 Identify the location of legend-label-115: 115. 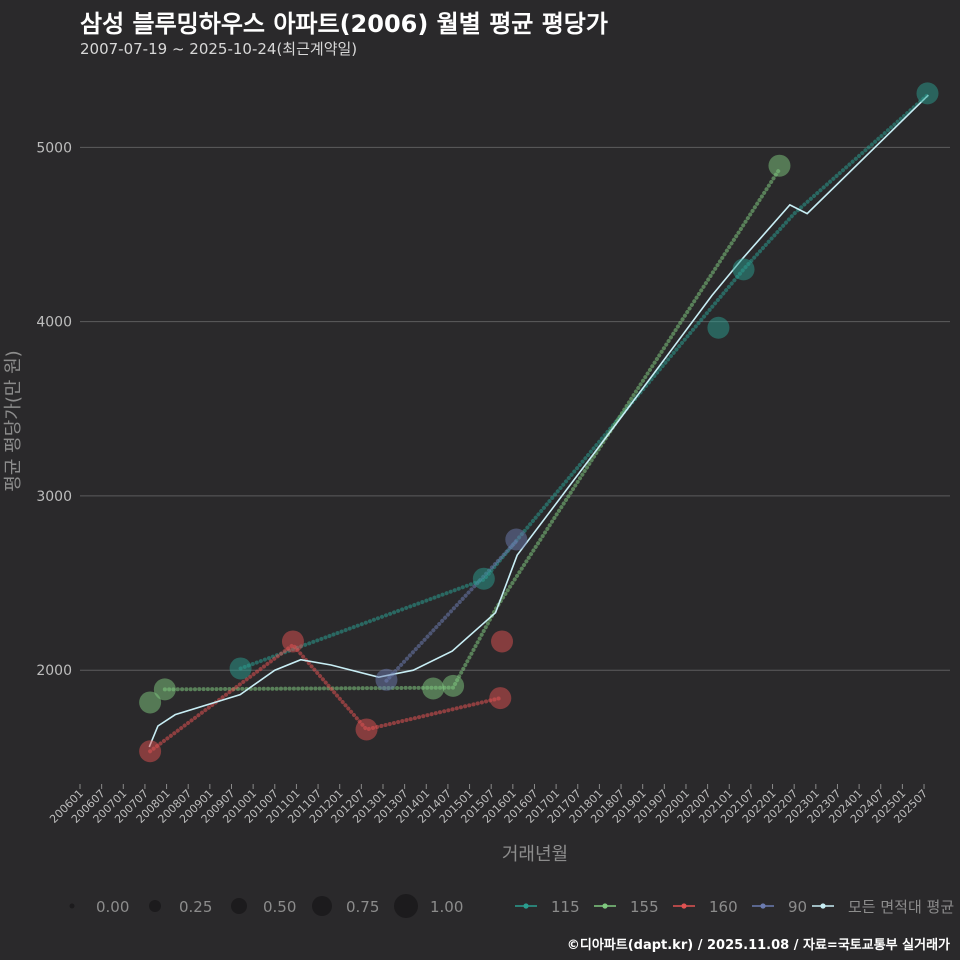
(565, 907).